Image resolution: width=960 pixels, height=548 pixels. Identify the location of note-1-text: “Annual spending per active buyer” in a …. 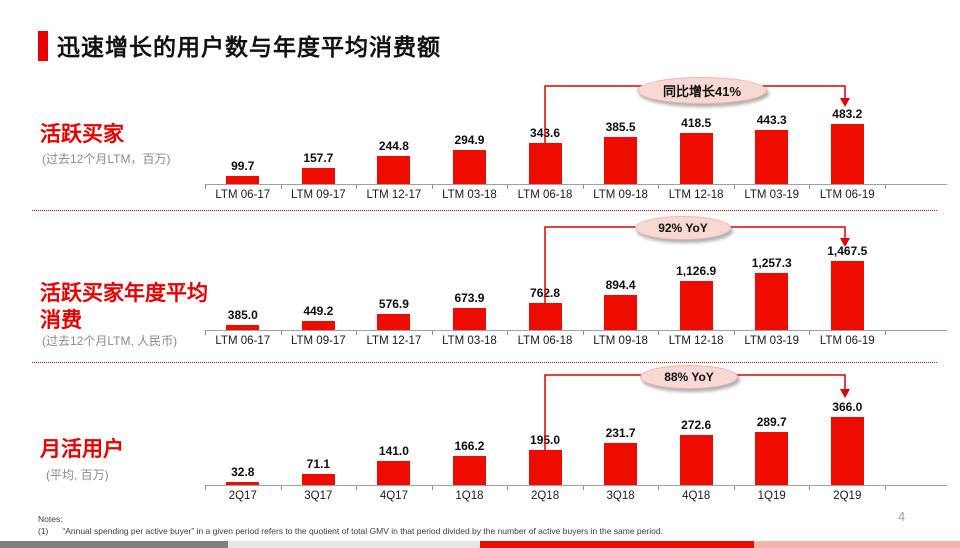
(362, 531).